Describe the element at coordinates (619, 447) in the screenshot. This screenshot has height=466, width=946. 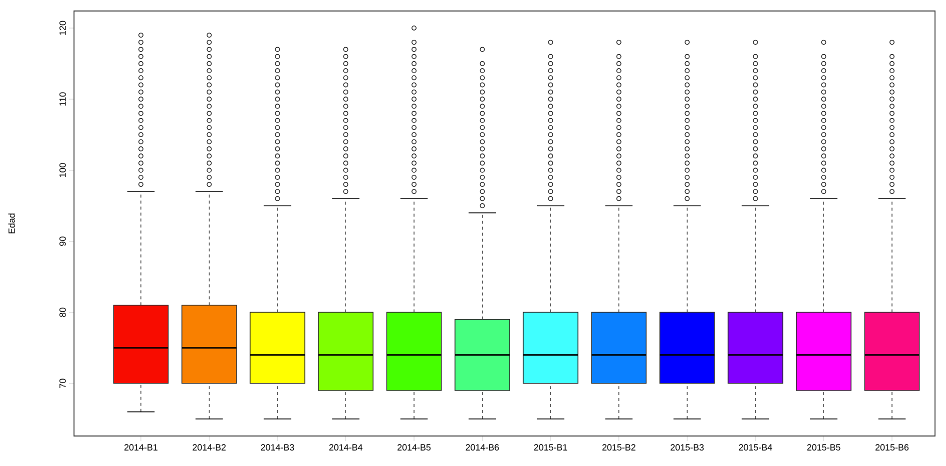
I see `x-tick-label: 2015-B2` at that location.